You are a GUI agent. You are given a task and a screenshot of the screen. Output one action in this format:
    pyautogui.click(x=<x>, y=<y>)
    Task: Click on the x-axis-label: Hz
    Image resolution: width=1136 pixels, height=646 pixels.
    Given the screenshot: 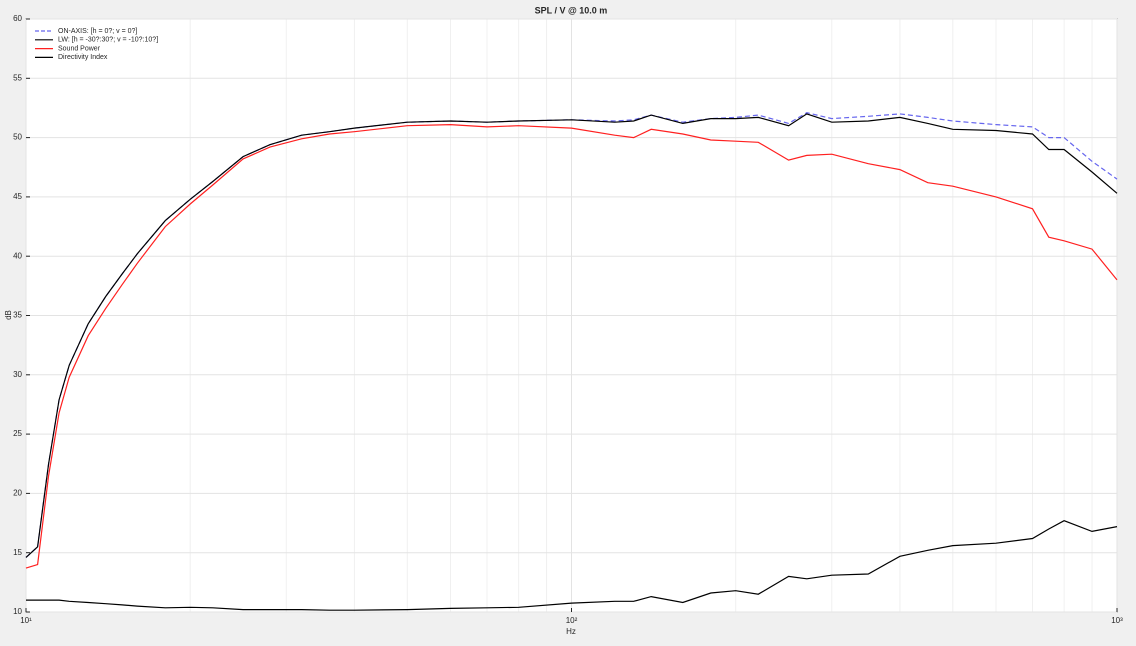 What is the action you would take?
    pyautogui.click(x=571, y=631)
    